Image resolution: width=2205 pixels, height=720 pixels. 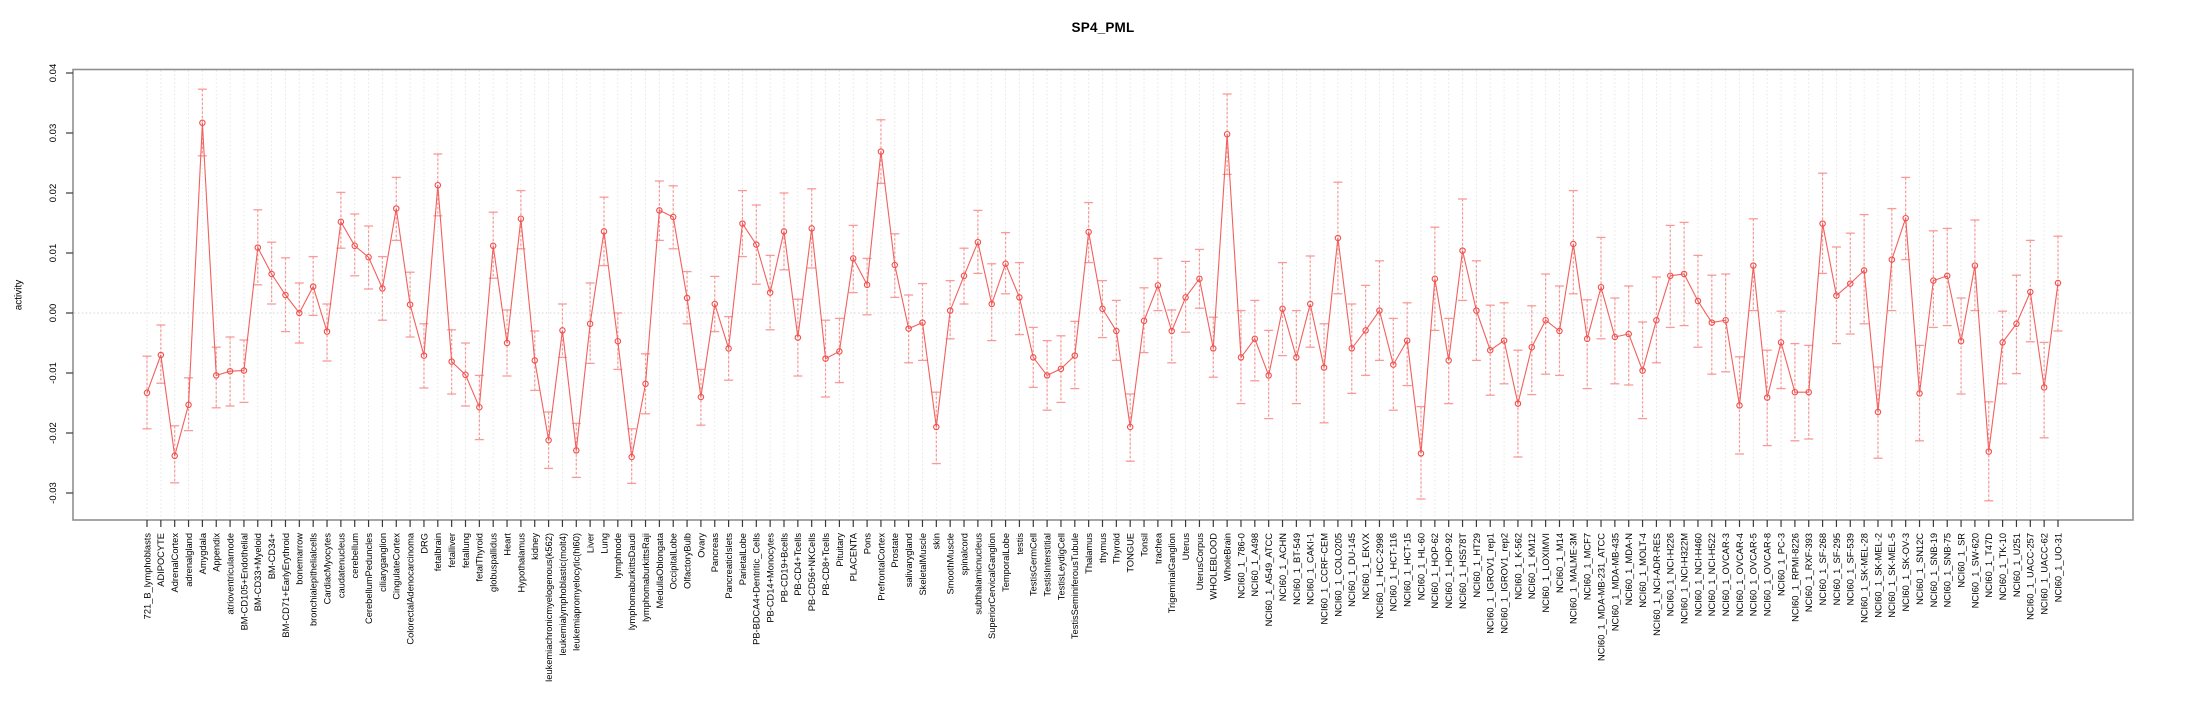 I want to click on x-tick-label: lymphomaburkittsDaudi, so click(x=632, y=581).